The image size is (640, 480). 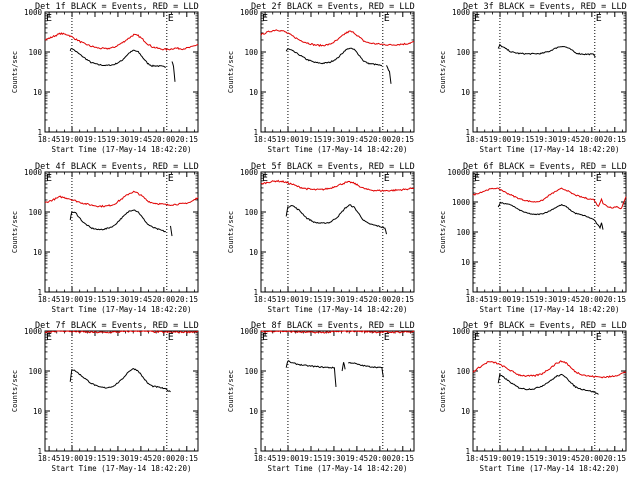 What do you see at coordinates (458, 172) in the screenshot?
I see `y-tick-label: 10000` at bounding box center [458, 172].